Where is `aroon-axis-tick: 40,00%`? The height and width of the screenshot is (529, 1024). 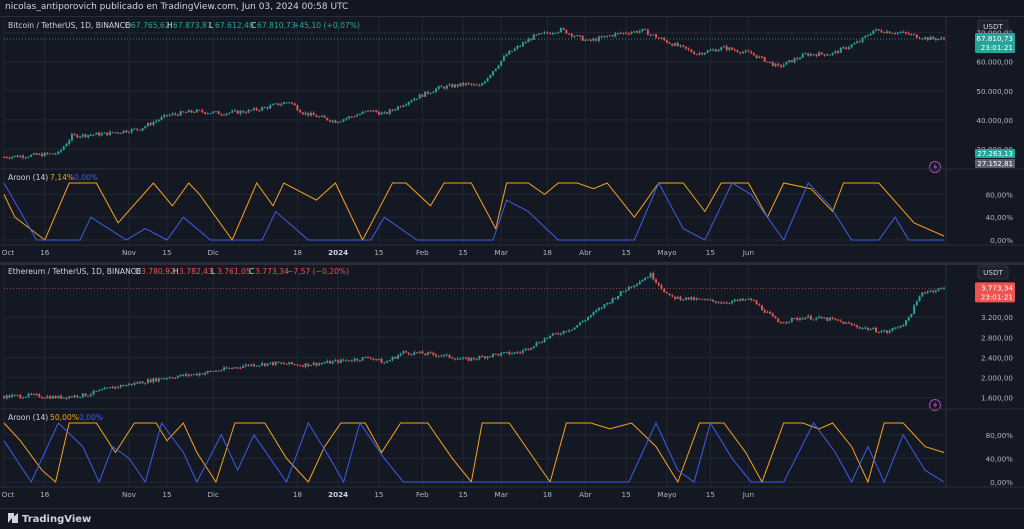 aroon-axis-tick: 40,00% is located at coordinates (1000, 217).